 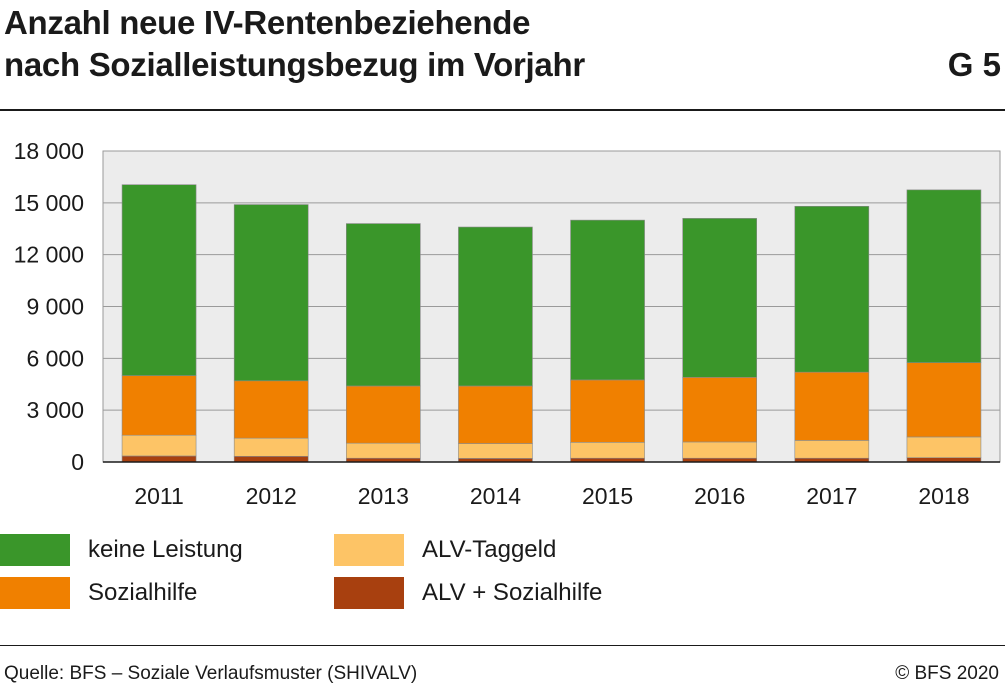 I want to click on title-line-2: nach Sozialleistungsbezug im Vorjahr, so click(x=294, y=64).